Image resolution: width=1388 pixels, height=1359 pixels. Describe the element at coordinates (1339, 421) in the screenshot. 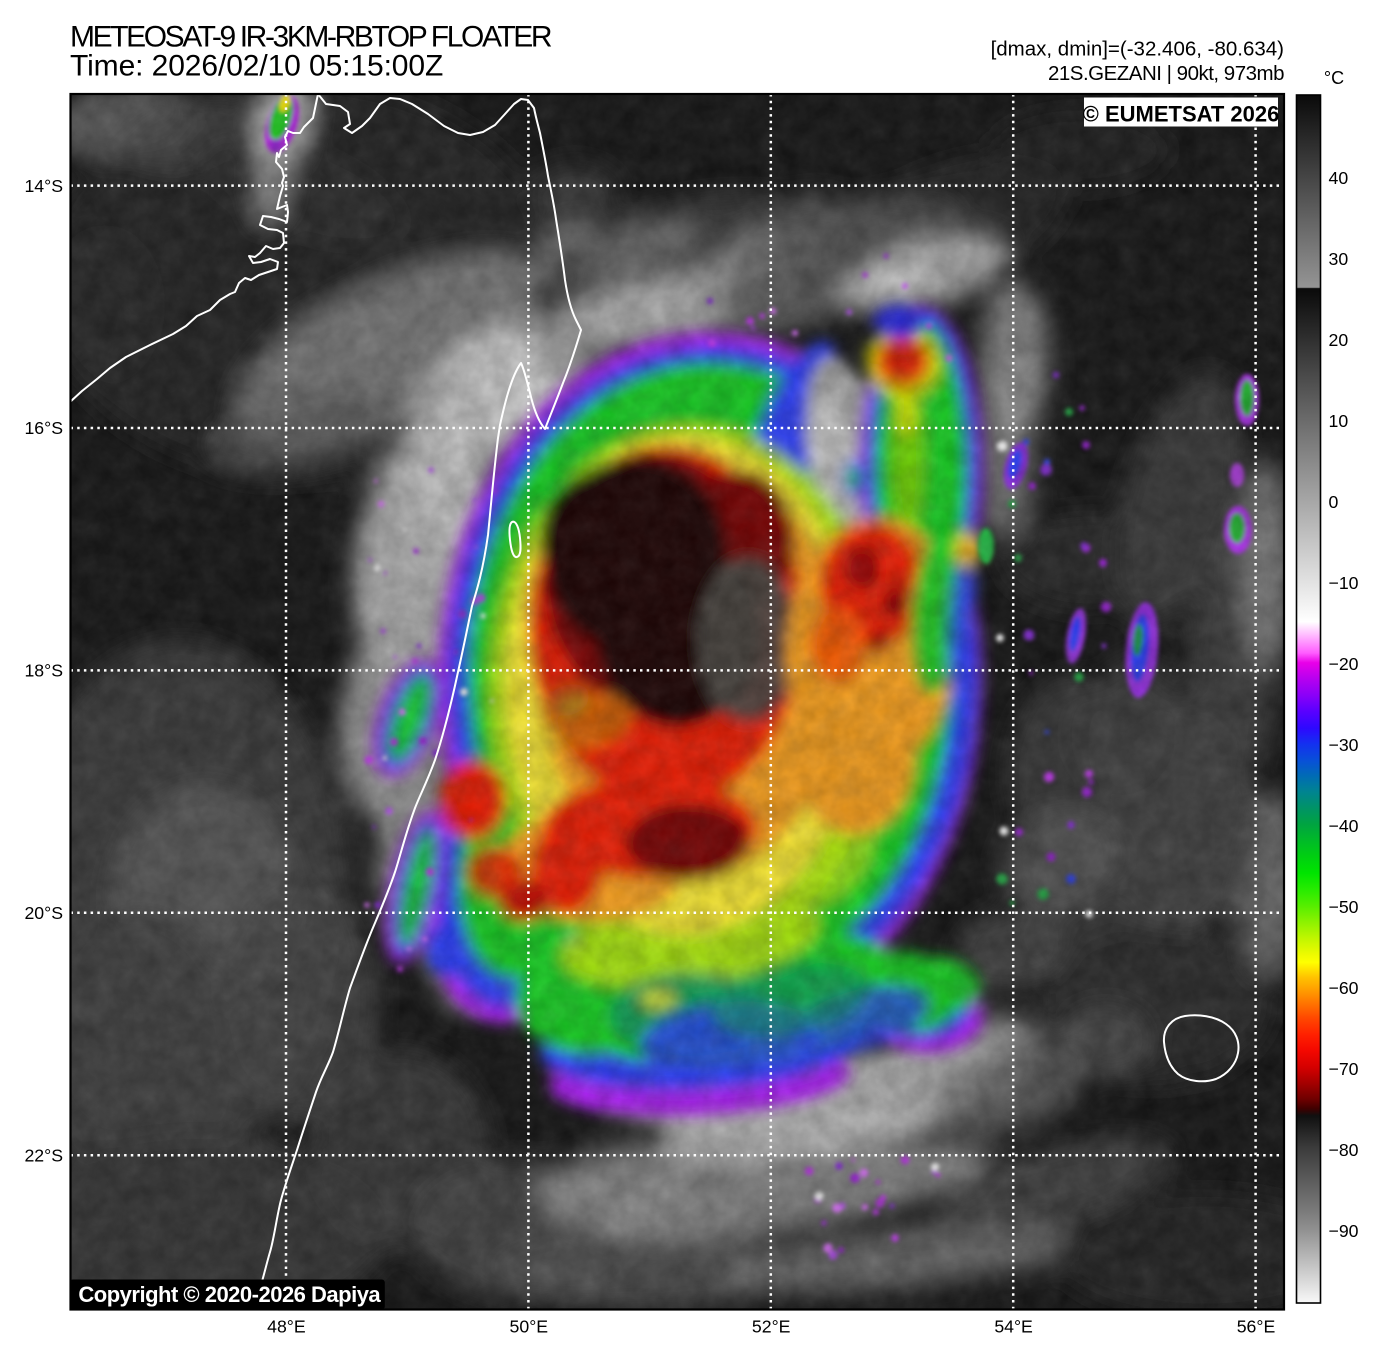

I see `svg-text: 10` at that location.